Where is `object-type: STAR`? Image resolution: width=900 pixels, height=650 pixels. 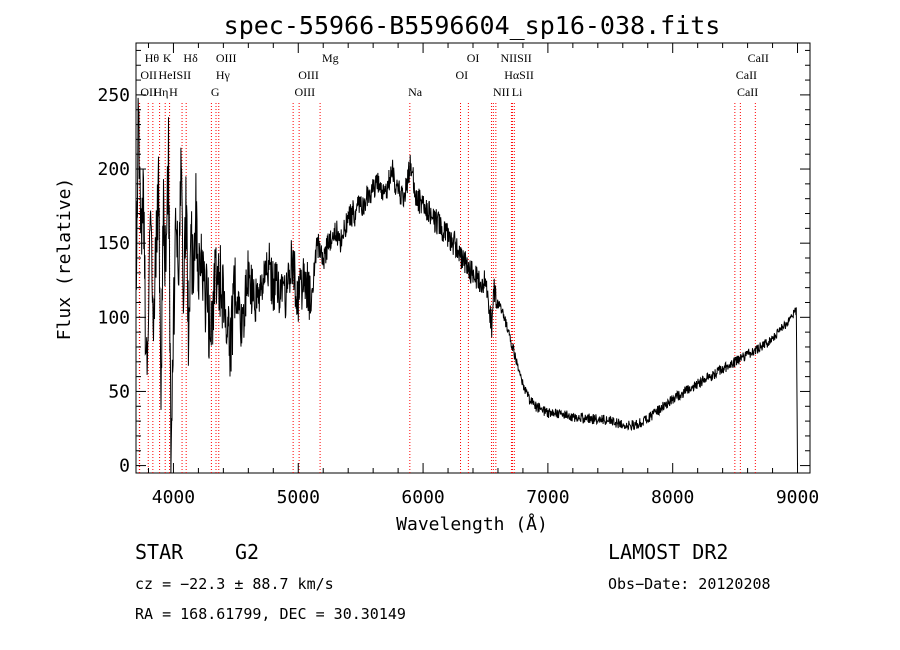 object-type: STAR is located at coordinates (159, 552).